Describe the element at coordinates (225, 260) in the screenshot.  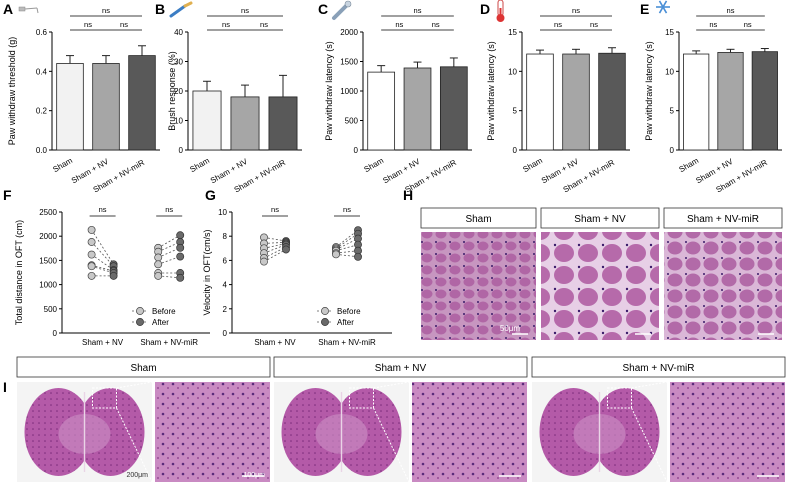
I see `y-tick-label: 6` at that location.